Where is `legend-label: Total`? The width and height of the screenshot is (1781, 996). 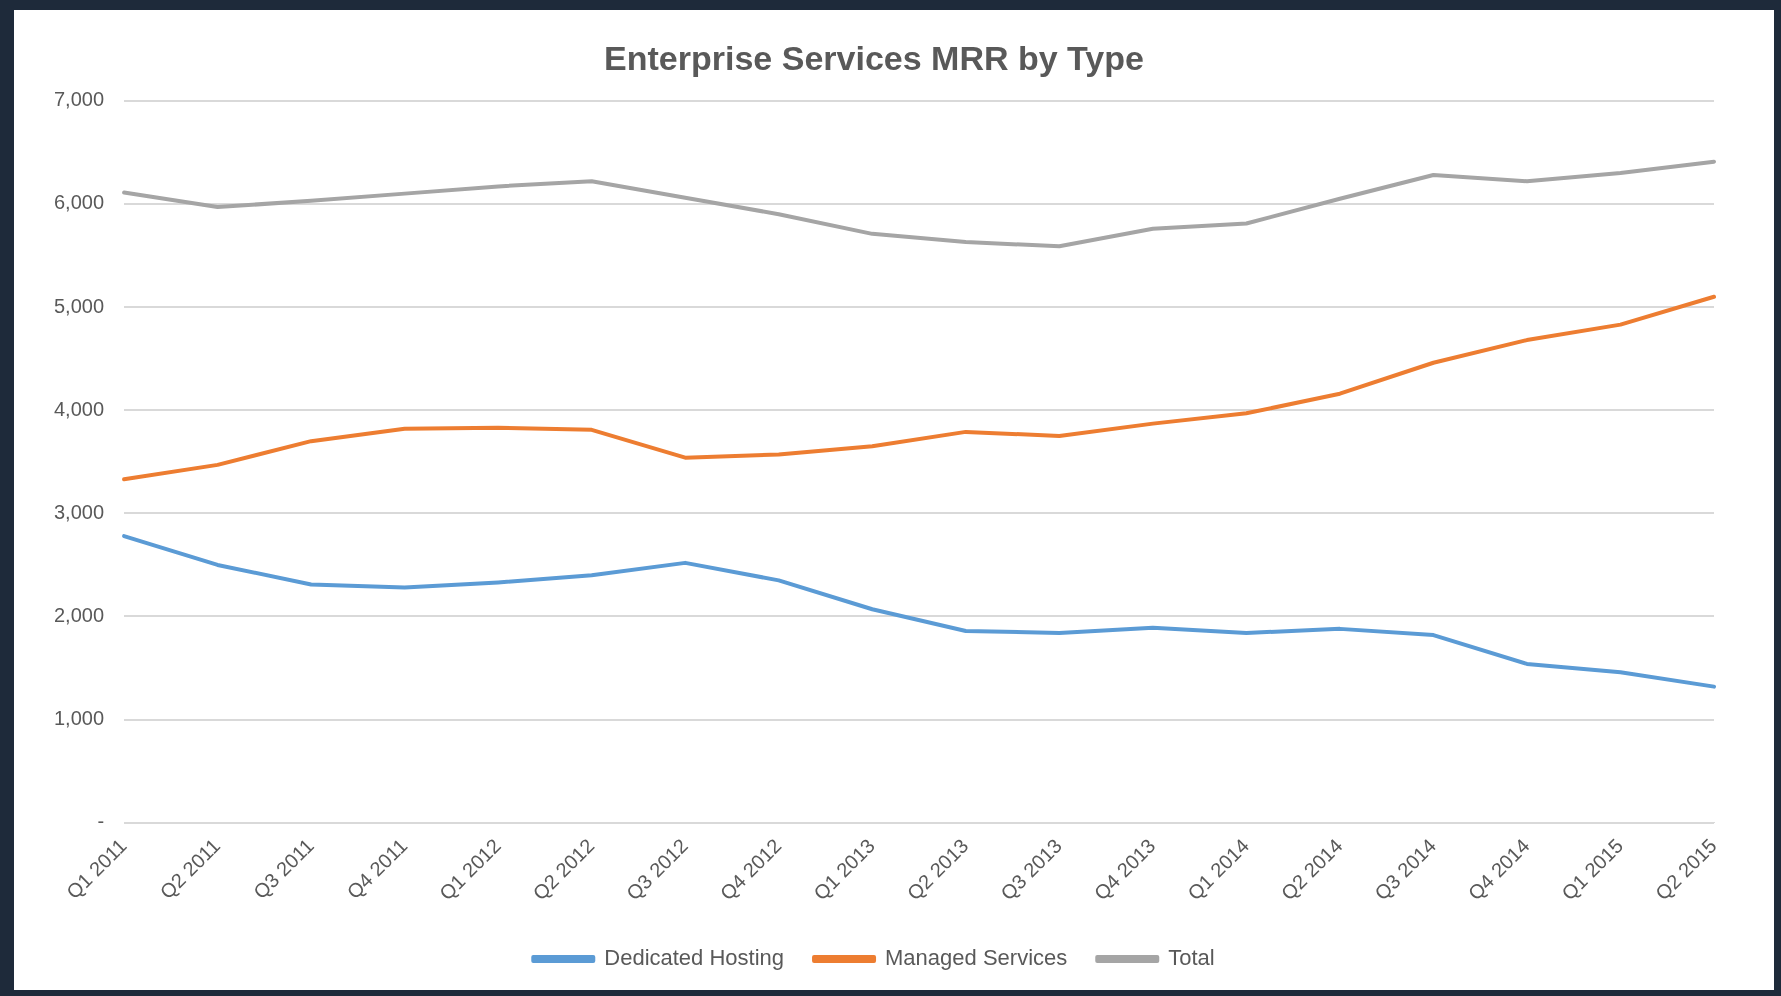 legend-label: Total is located at coordinates (1191, 958).